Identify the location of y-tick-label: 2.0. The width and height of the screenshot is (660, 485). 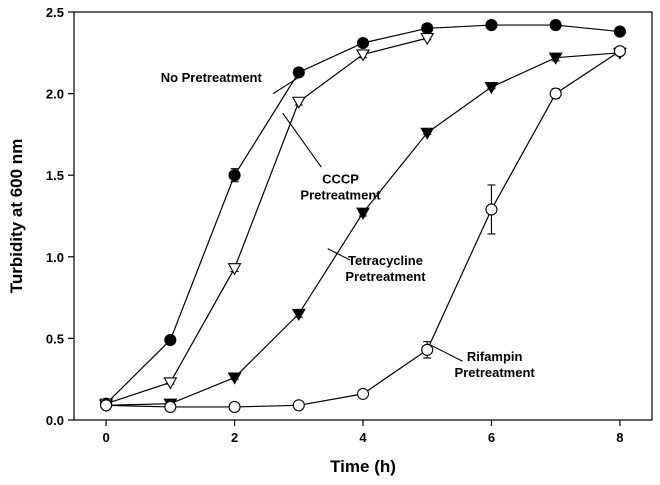
(55, 94).